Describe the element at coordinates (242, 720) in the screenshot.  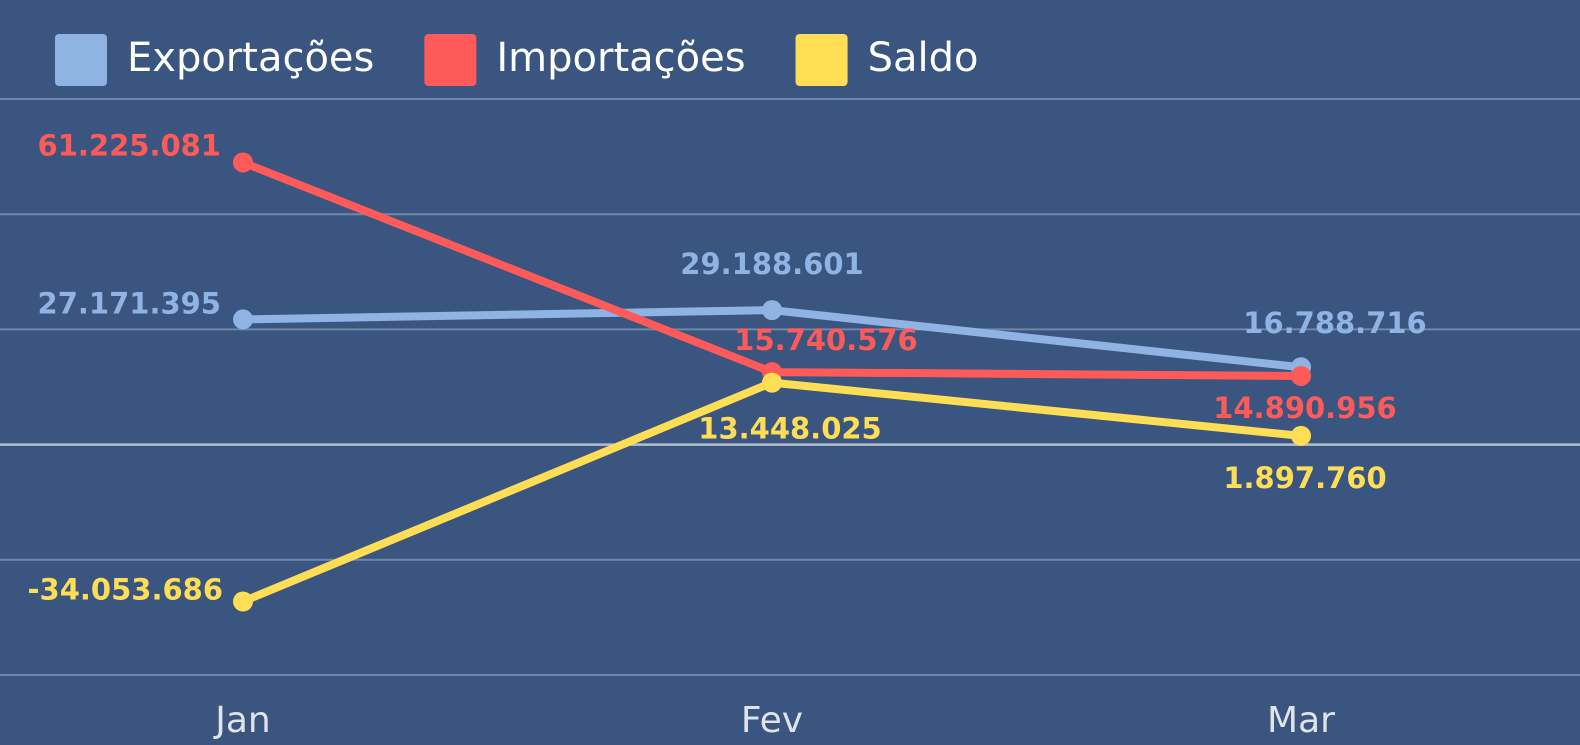
I see `x-tick-label: Jan` at that location.